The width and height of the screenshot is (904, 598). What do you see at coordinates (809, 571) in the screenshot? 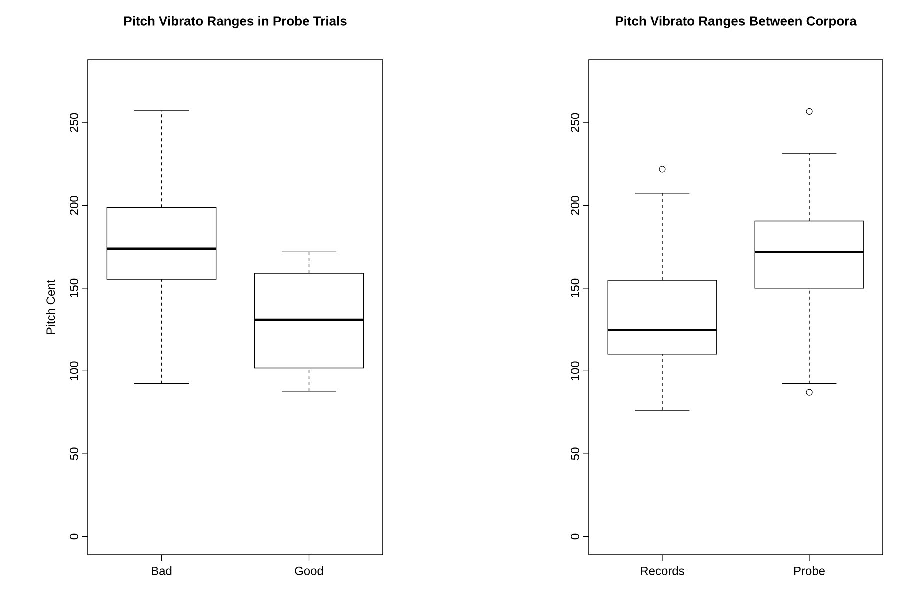
I see `x-tick-label: Probe` at bounding box center [809, 571].